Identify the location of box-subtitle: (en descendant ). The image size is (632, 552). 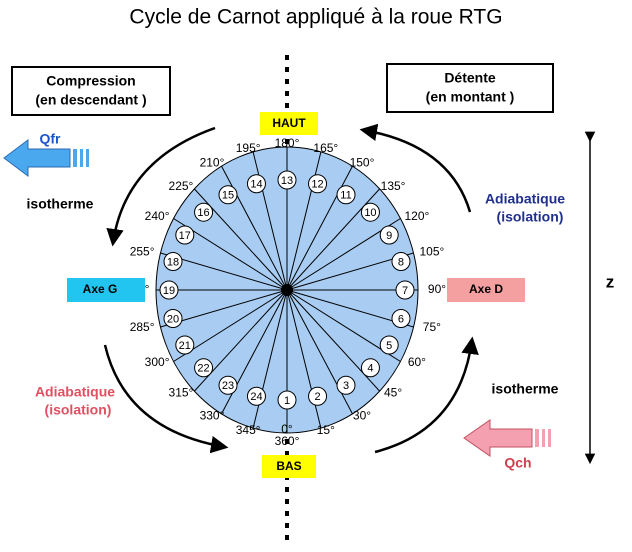
(90, 100).